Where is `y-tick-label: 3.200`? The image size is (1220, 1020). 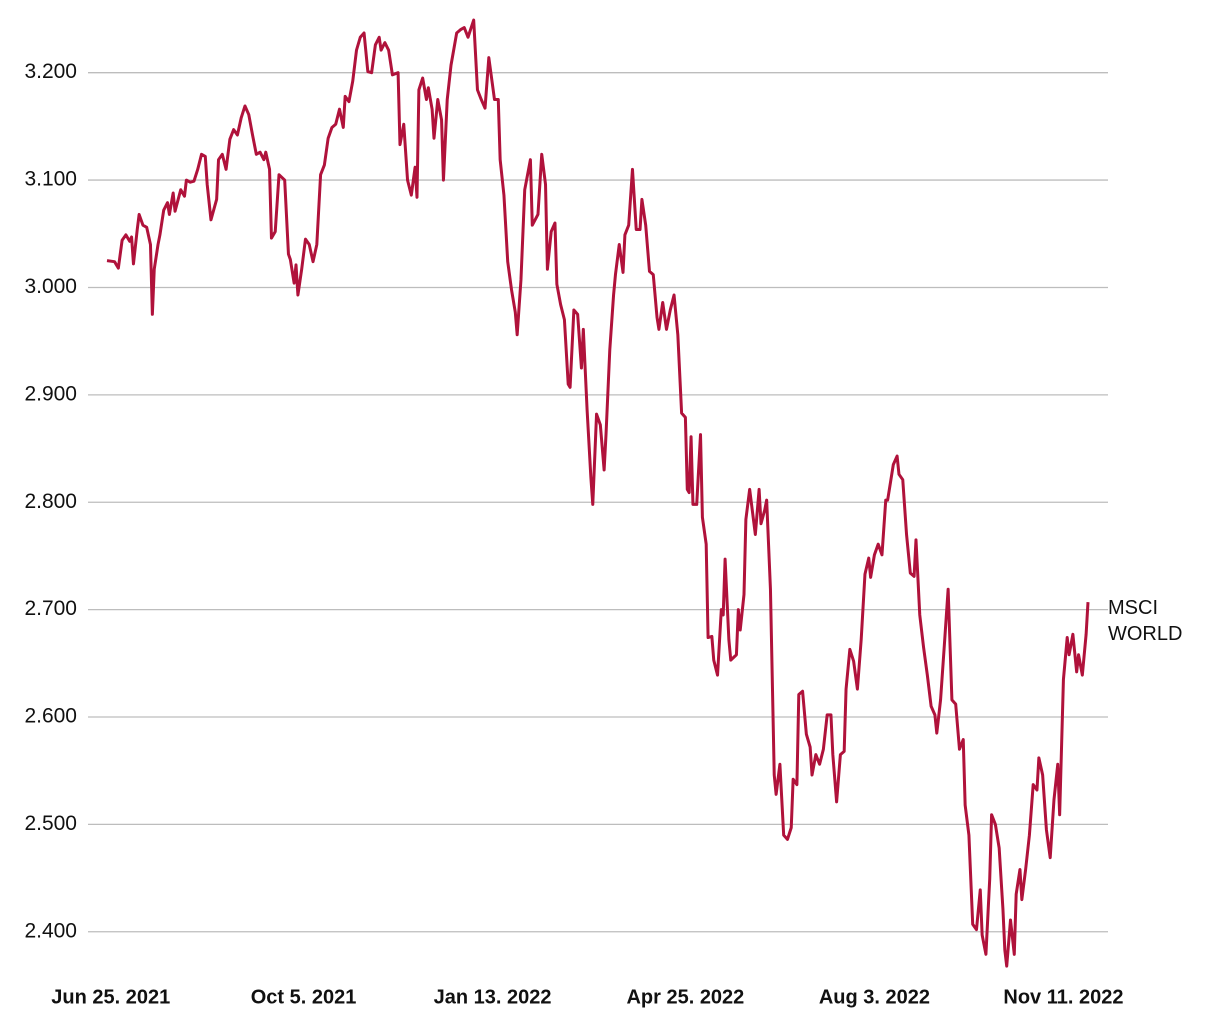
y-tick-label: 3.200 is located at coordinates (50, 71).